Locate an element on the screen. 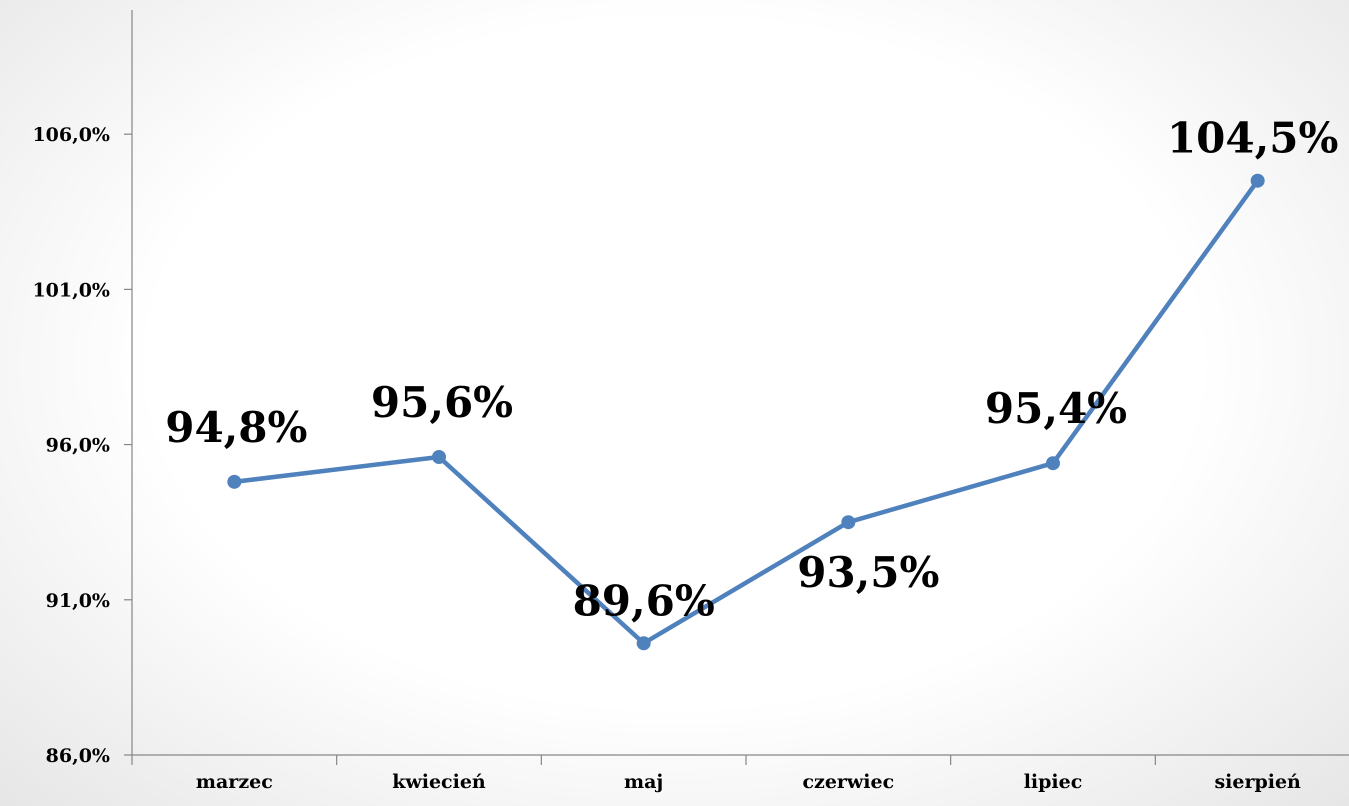 Image resolution: width=1349 pixels, height=806 pixels. data-label: 95,4% is located at coordinates (1056, 408).